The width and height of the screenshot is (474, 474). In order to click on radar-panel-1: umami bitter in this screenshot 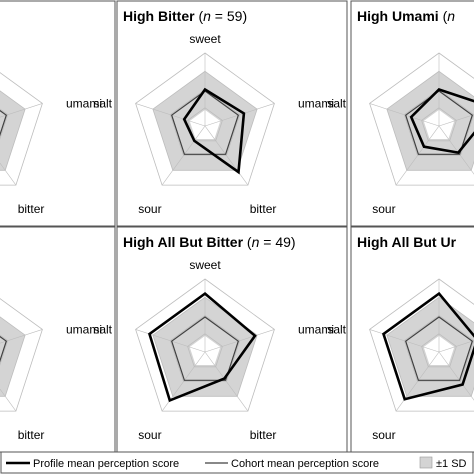, I will do `click(58, 113)`.